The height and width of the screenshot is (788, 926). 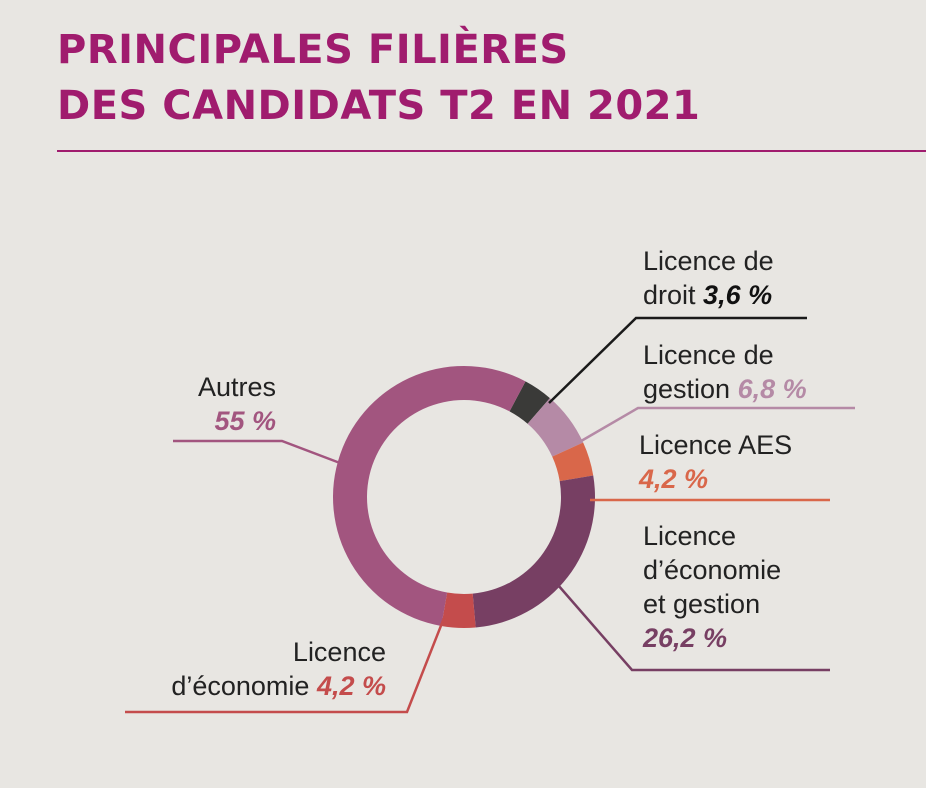 I want to click on label-droit-line1: Licence de, so click(x=708, y=261).